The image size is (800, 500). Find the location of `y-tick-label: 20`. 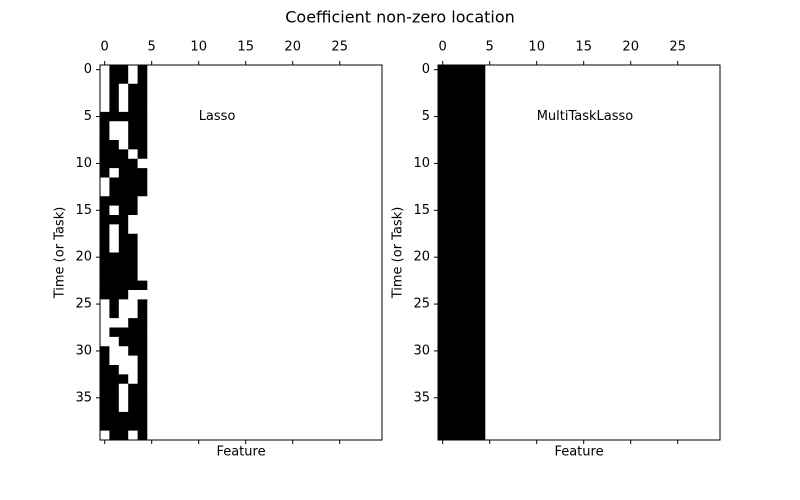

y-tick-label: 20 is located at coordinates (83, 257).